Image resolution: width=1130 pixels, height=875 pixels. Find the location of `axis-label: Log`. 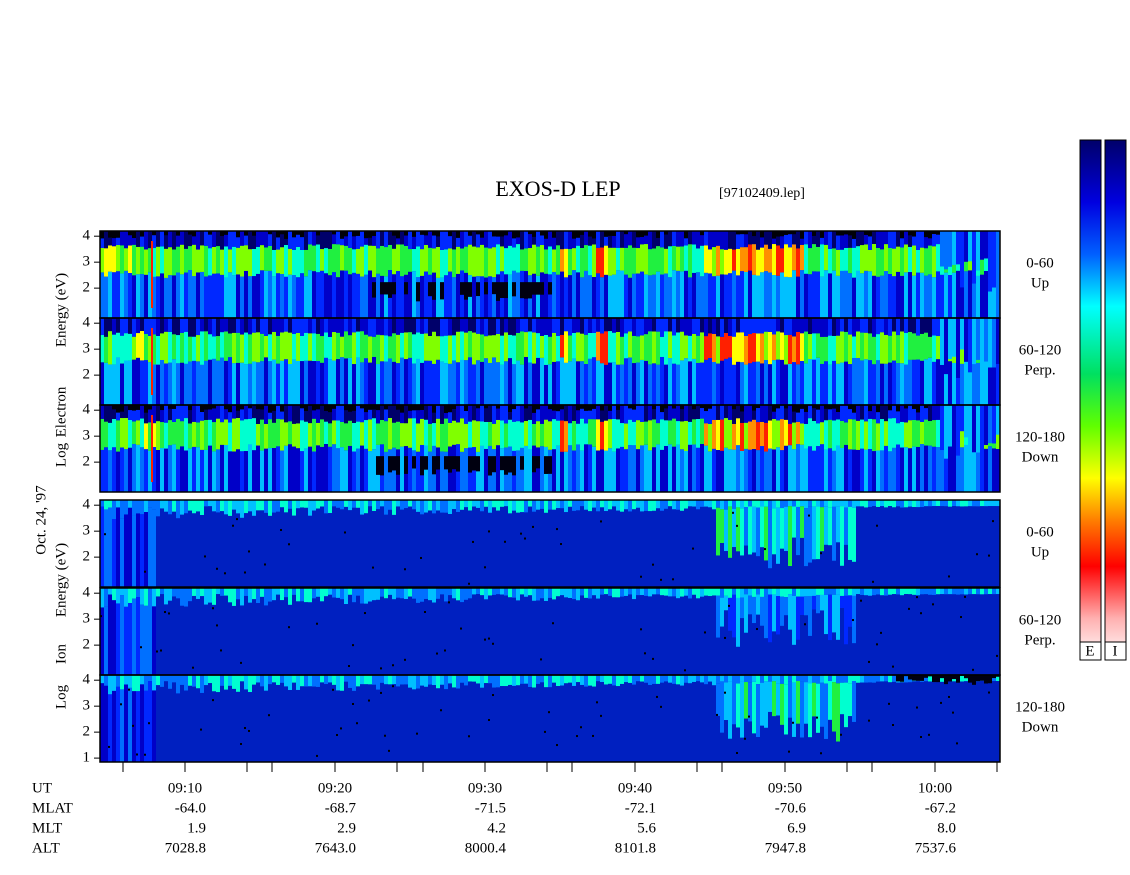

axis-label: Log is located at coordinates (61, 454).